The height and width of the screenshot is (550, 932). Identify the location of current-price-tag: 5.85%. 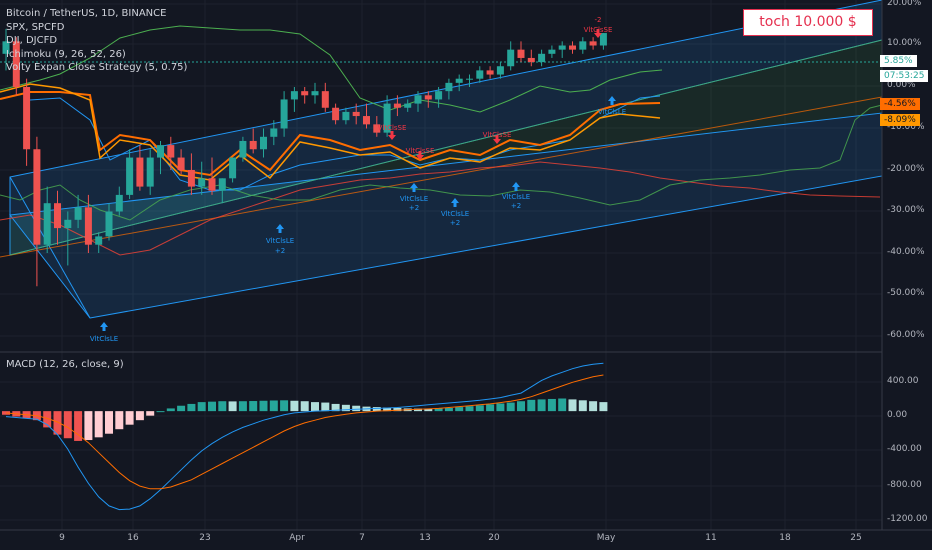
(898, 61).